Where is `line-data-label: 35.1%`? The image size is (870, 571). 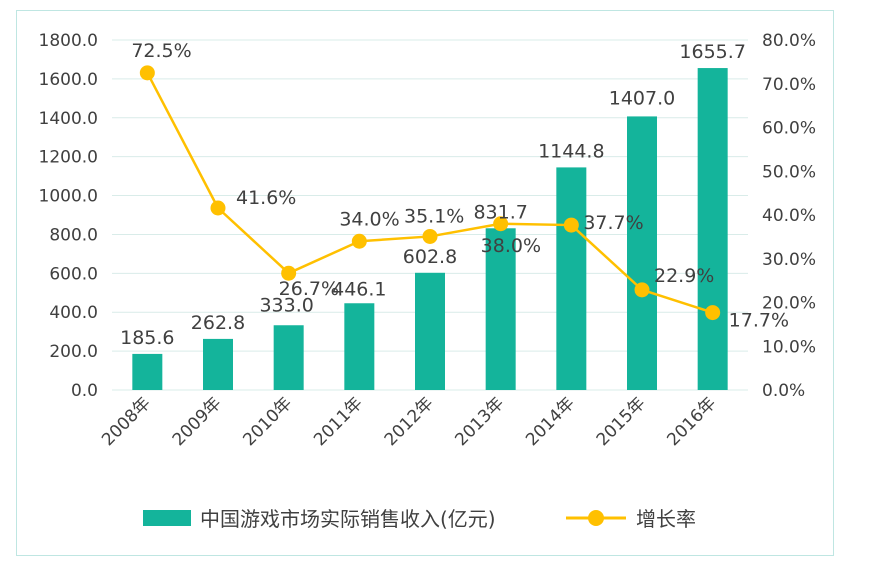 line-data-label: 35.1% is located at coordinates (434, 216).